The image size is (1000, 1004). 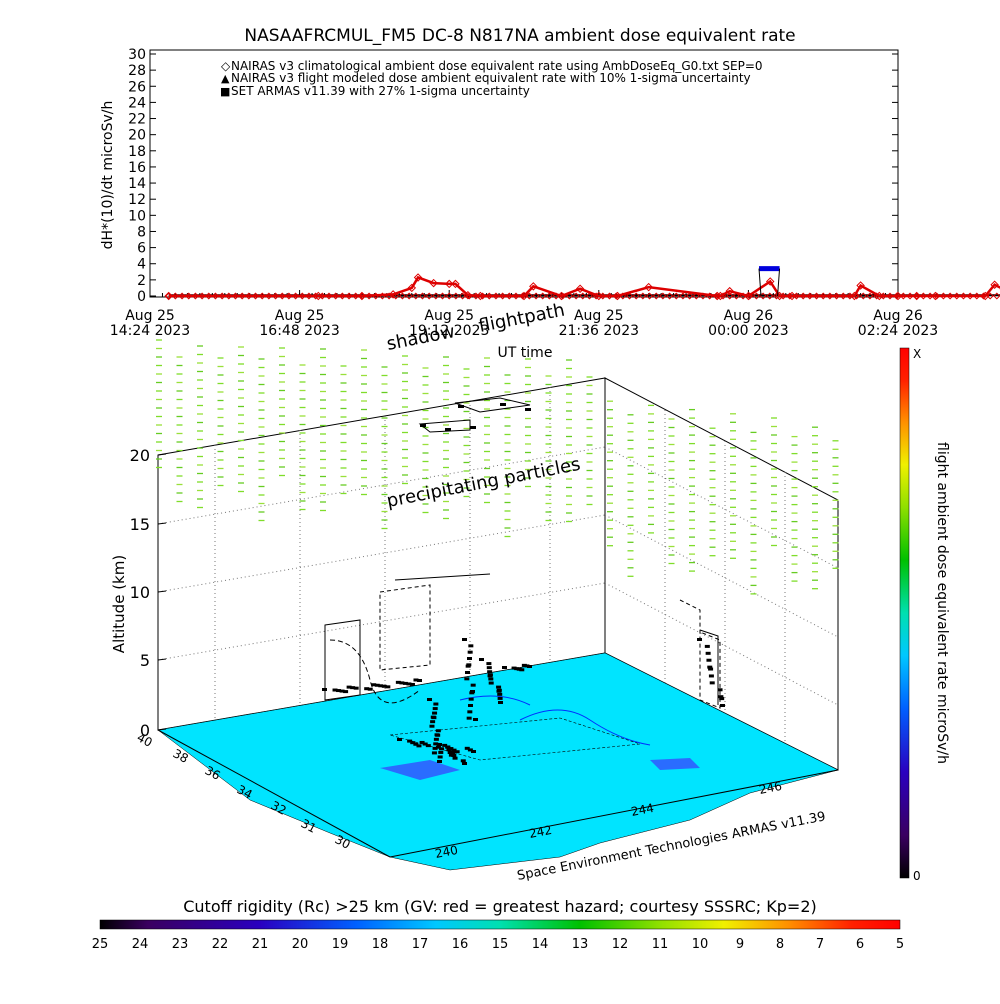 I want to click on top-chart-series, so click(x=582, y=283).